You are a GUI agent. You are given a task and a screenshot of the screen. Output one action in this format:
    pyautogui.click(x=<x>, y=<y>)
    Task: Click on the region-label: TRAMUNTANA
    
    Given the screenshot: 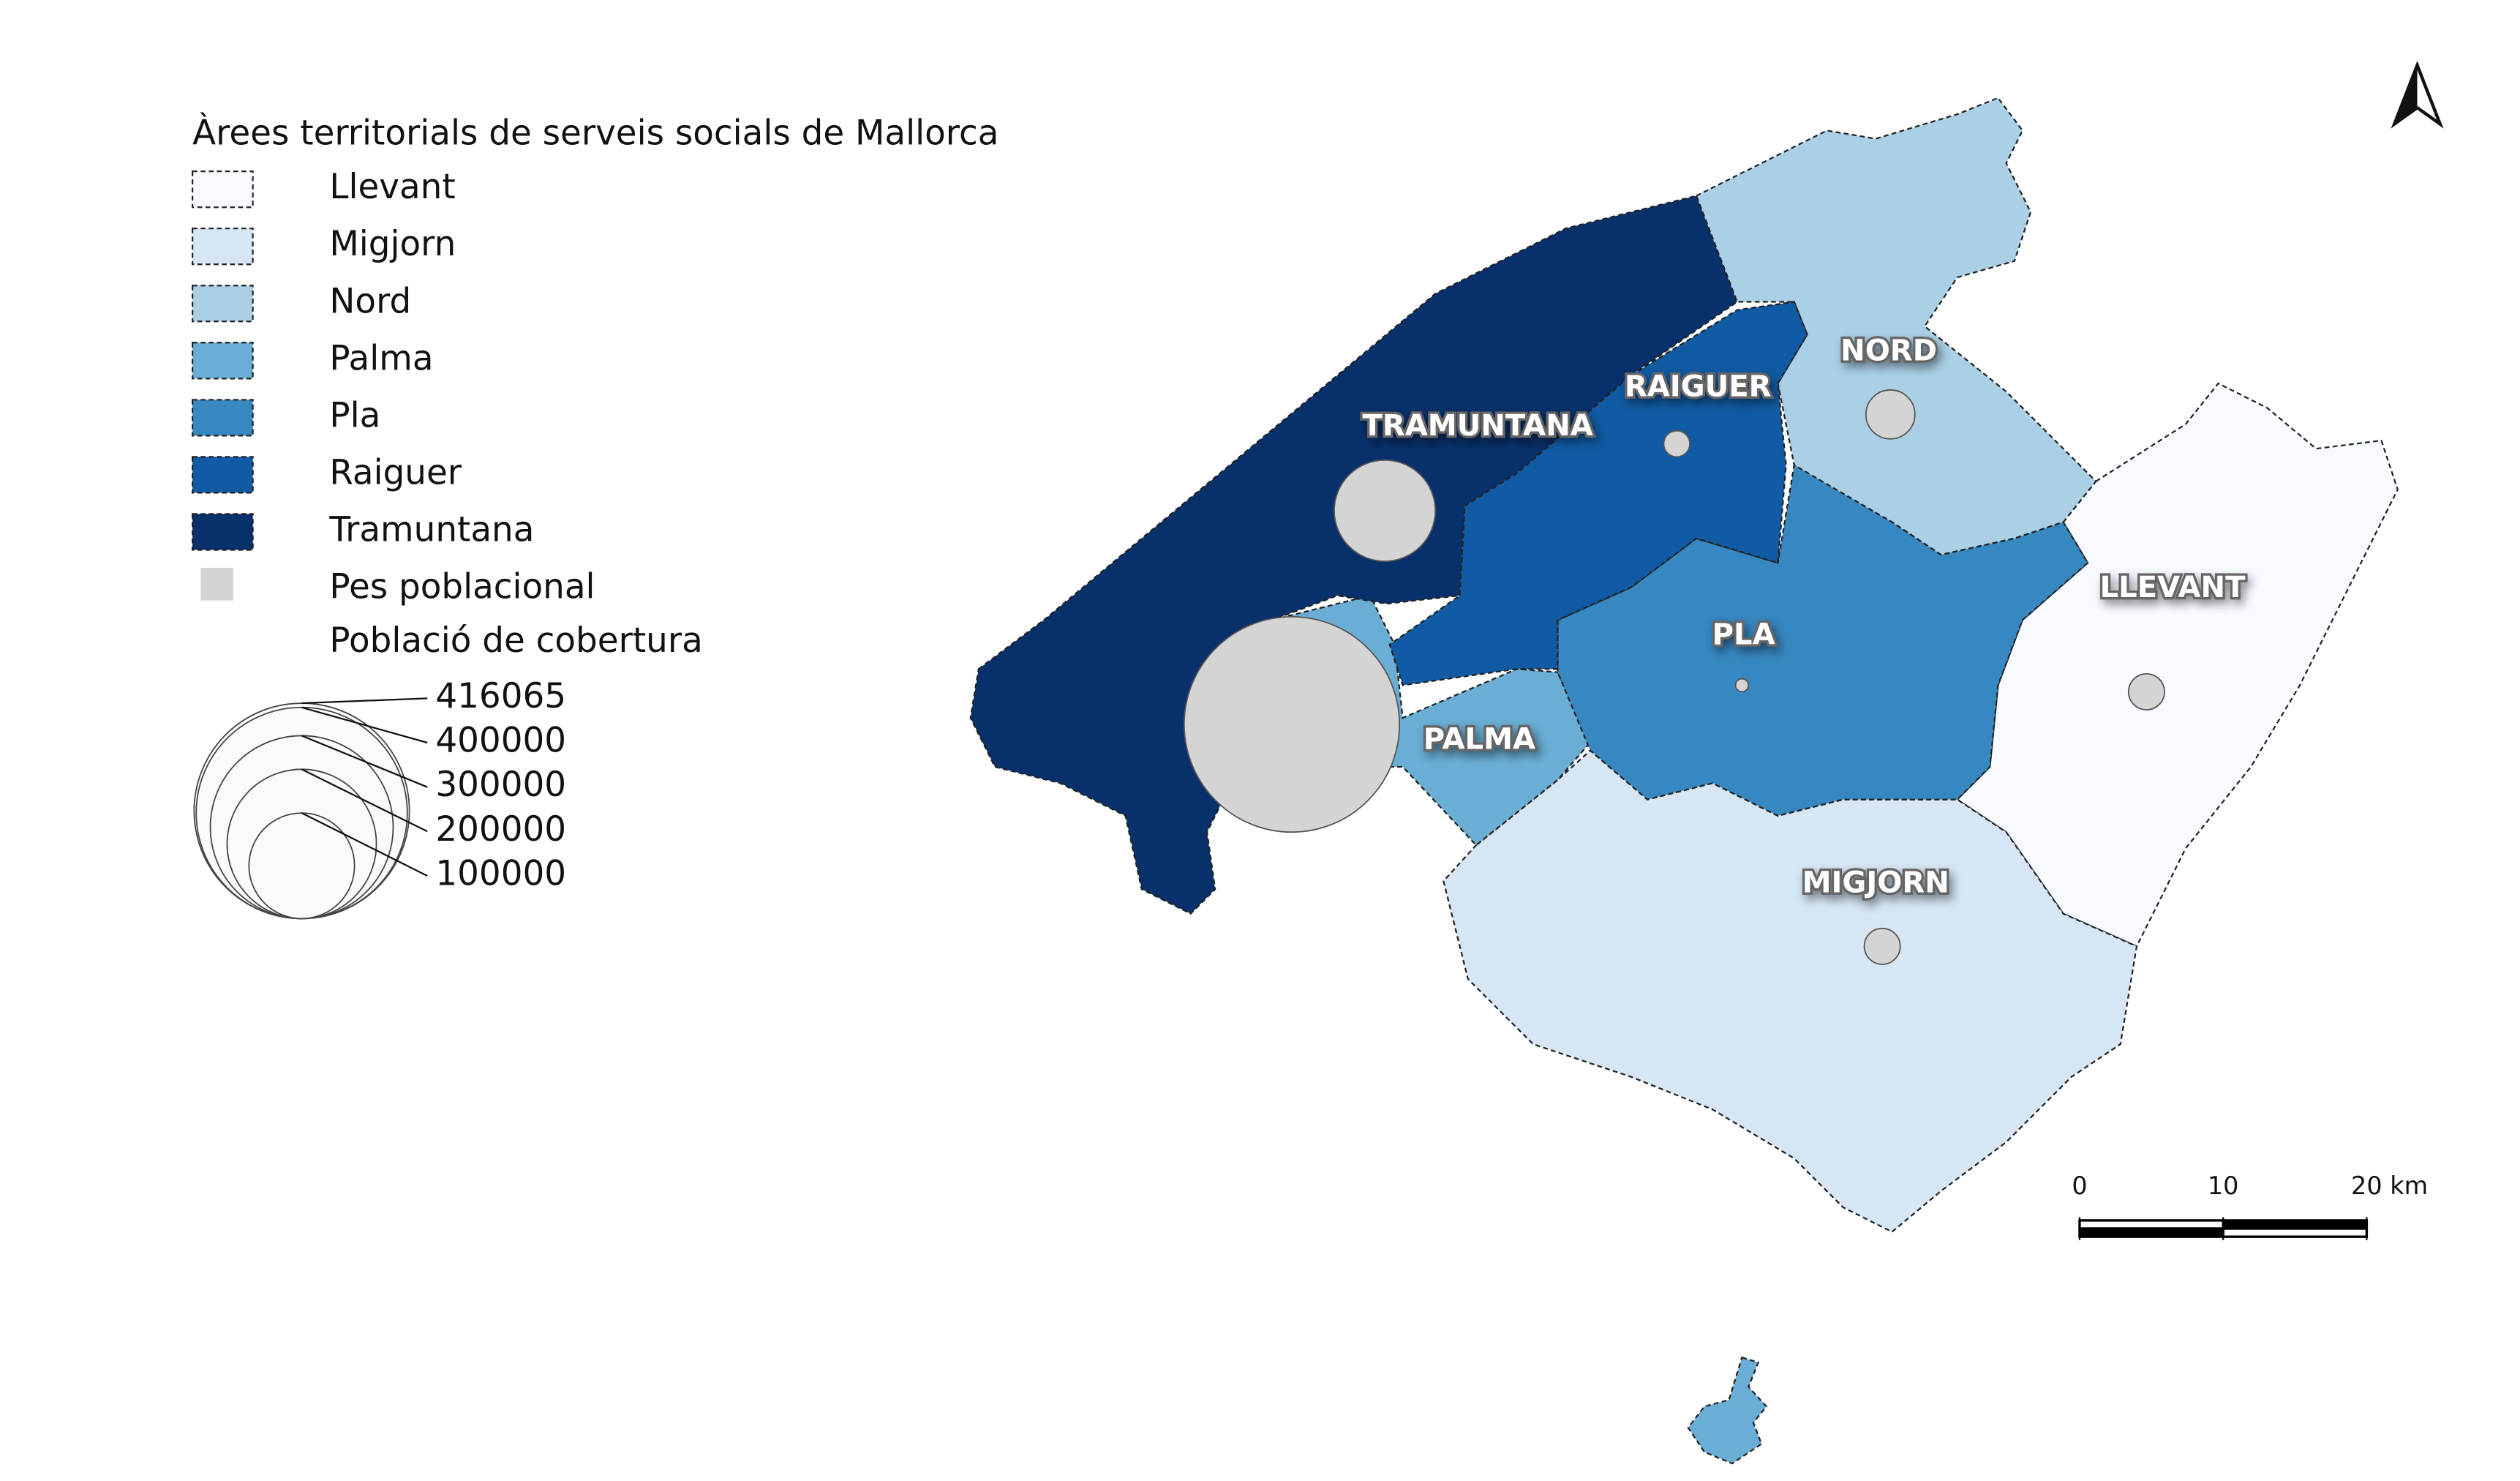 What is the action you would take?
    pyautogui.click(x=1477, y=426)
    